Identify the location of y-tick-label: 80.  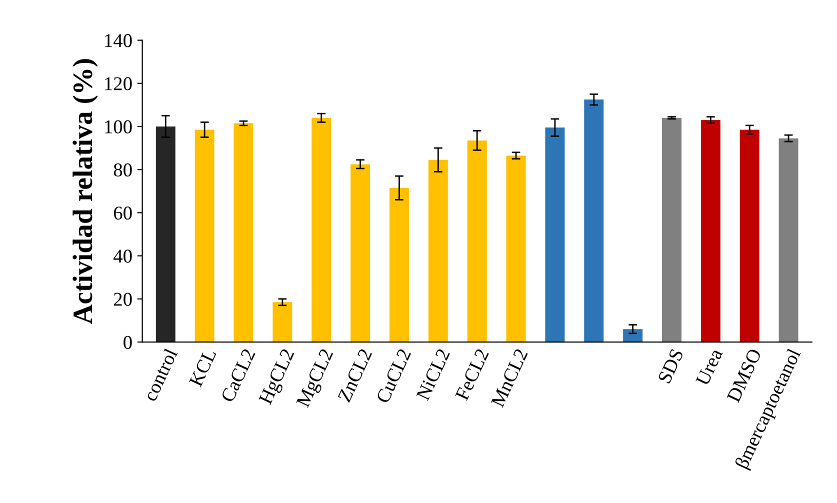
(123, 170).